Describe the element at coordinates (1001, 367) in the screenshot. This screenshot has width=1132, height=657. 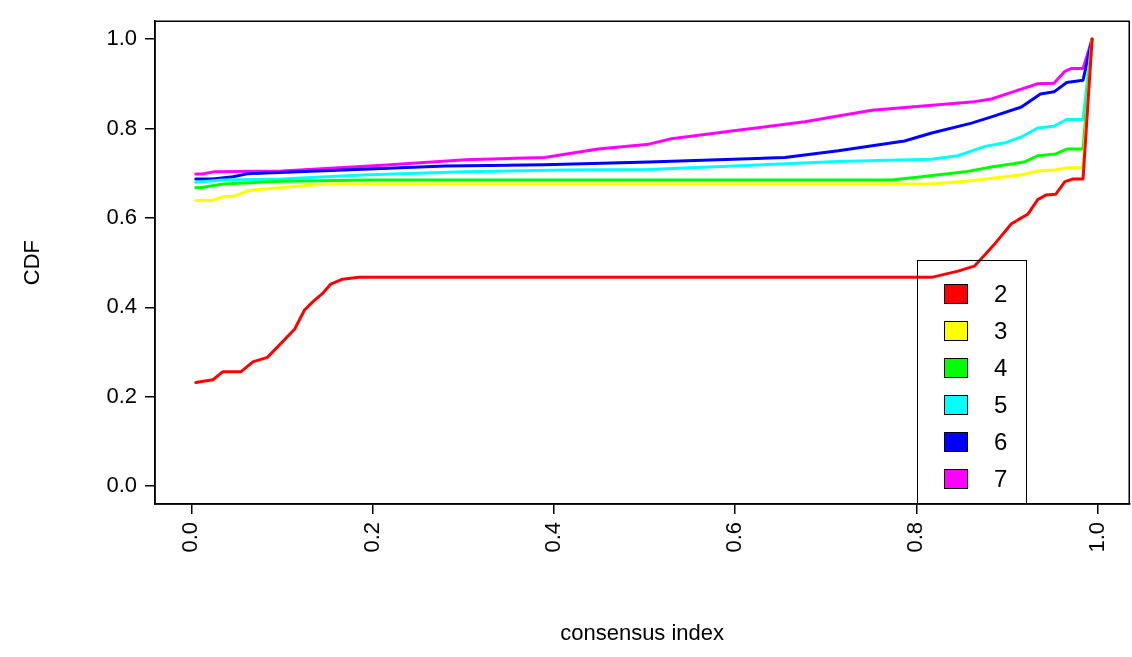
I see `legend-label: 4` at that location.